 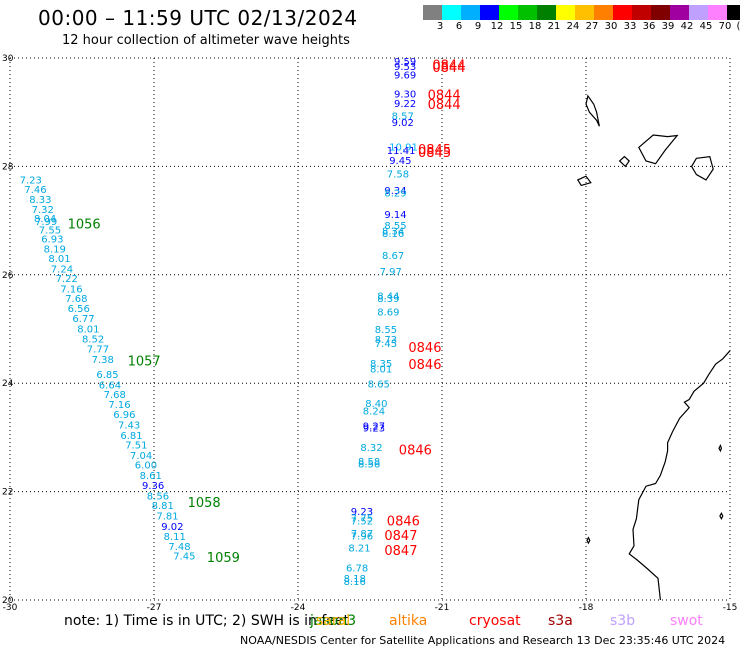 What do you see at coordinates (381, 364) in the screenshot?
I see `wave-height-label: 8.35` at bounding box center [381, 364].